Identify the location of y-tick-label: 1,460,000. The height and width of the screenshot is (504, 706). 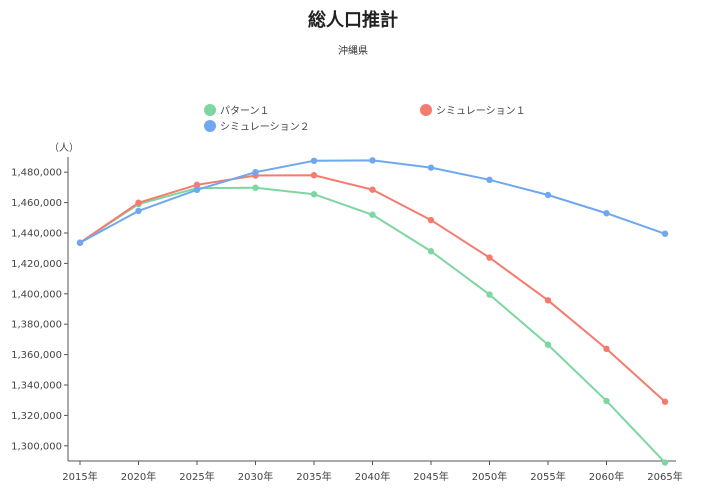
(36, 203).